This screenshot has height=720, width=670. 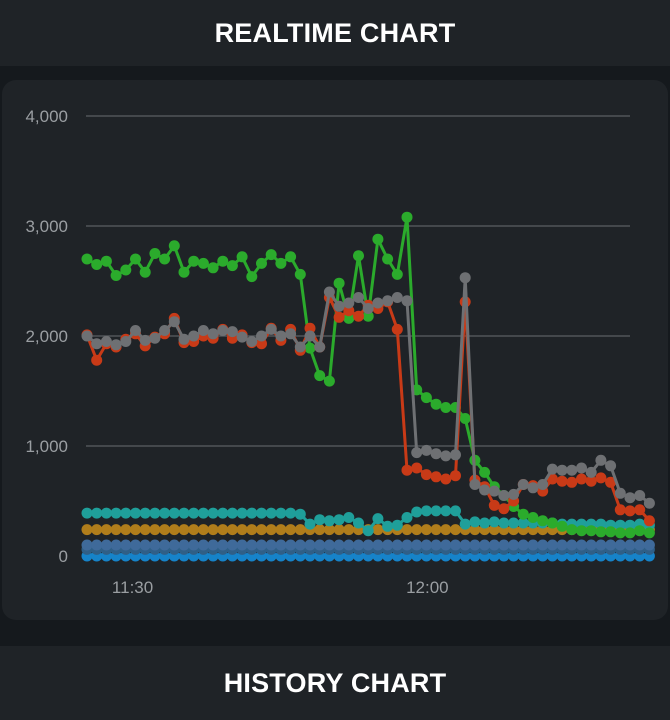 What do you see at coordinates (427, 587) in the screenshot?
I see `x-tick-label: 12:00` at bounding box center [427, 587].